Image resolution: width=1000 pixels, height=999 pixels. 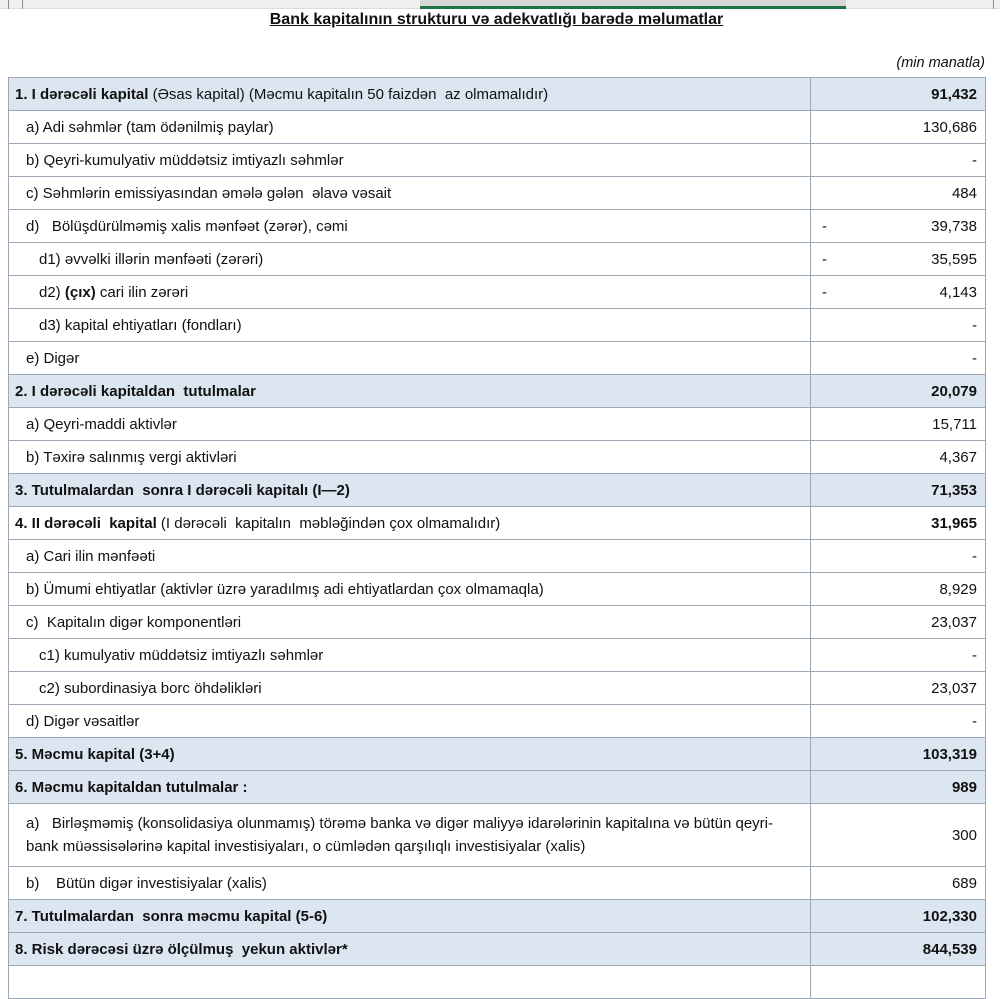 I want to click on row-value: 102,330, so click(x=949, y=916).